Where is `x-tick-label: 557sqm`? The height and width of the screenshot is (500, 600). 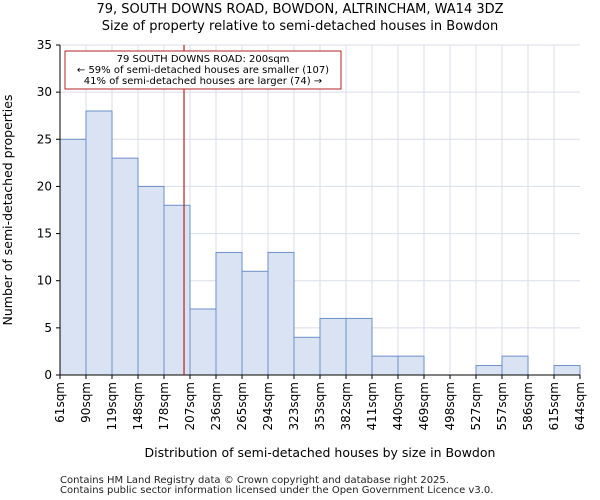 x-tick-label: 557sqm is located at coordinates (502, 406).